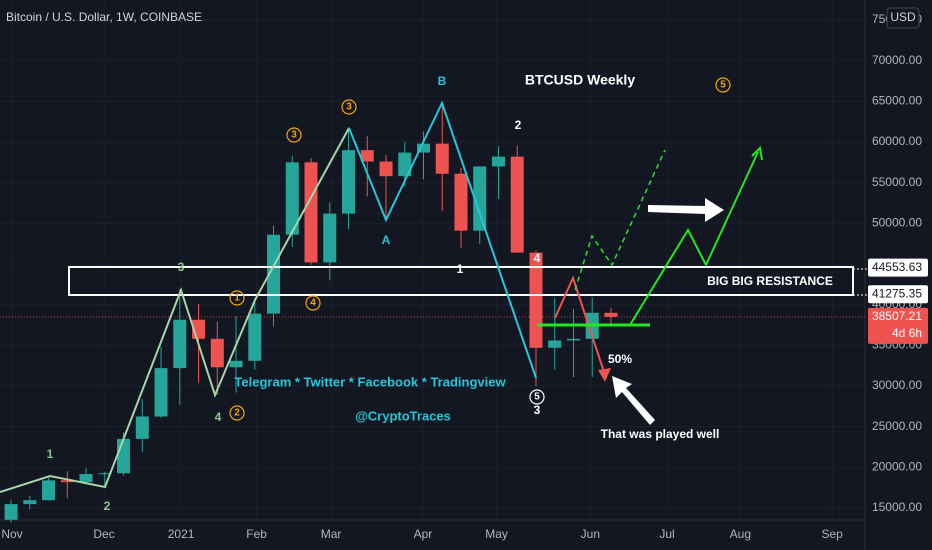 Image resolution: width=932 pixels, height=550 pixels. Describe the element at coordinates (580, 80) in the screenshot. I see `annotation: BTCUSD Weekly` at that location.